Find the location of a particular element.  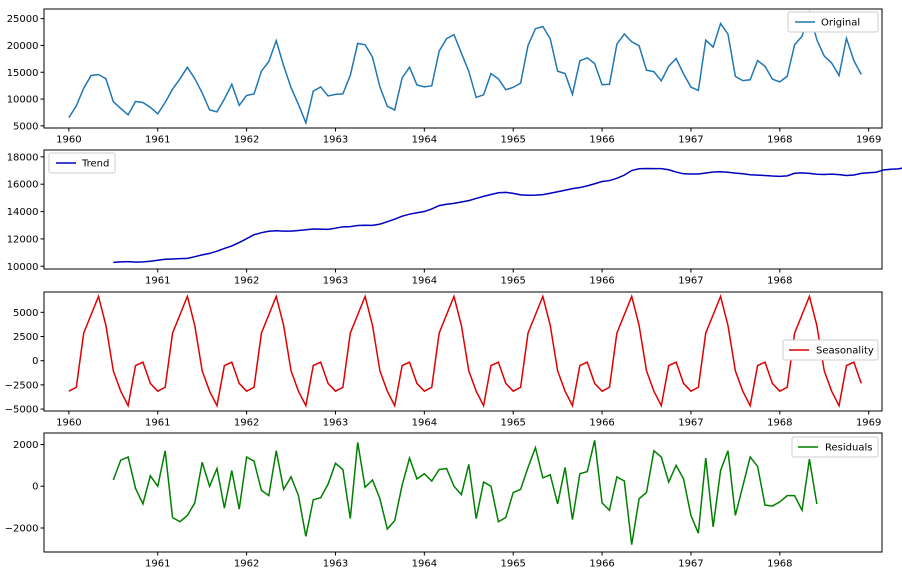

legend: Residuals is located at coordinates (835, 447).